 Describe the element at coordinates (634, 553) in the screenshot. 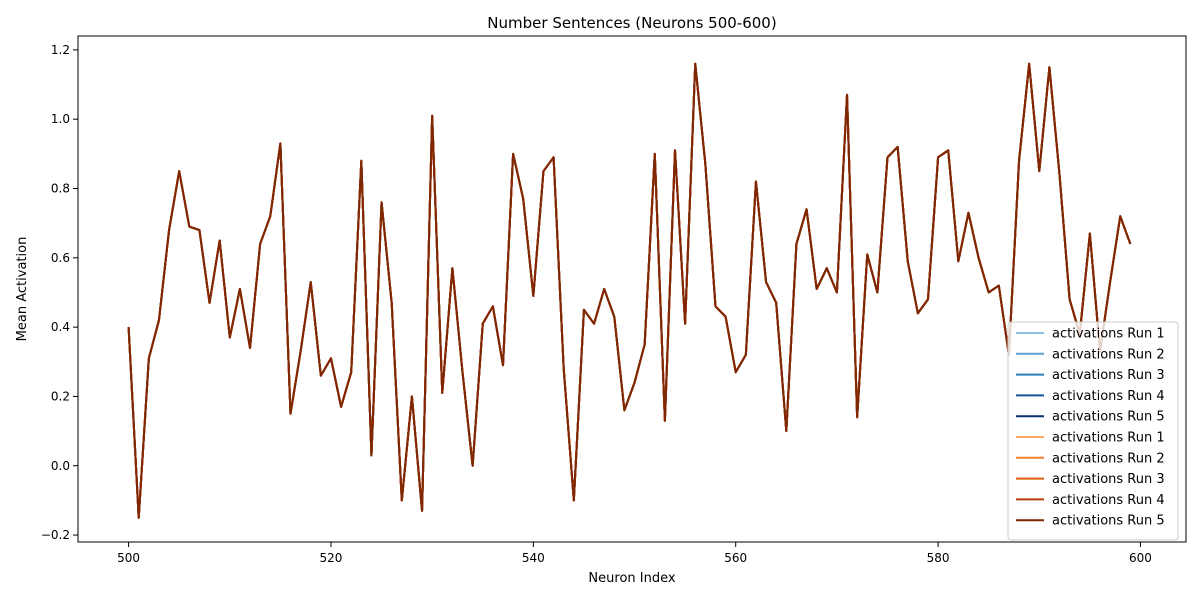

I see `x-axis-ticks: 500 520 540 560 580 600` at that location.